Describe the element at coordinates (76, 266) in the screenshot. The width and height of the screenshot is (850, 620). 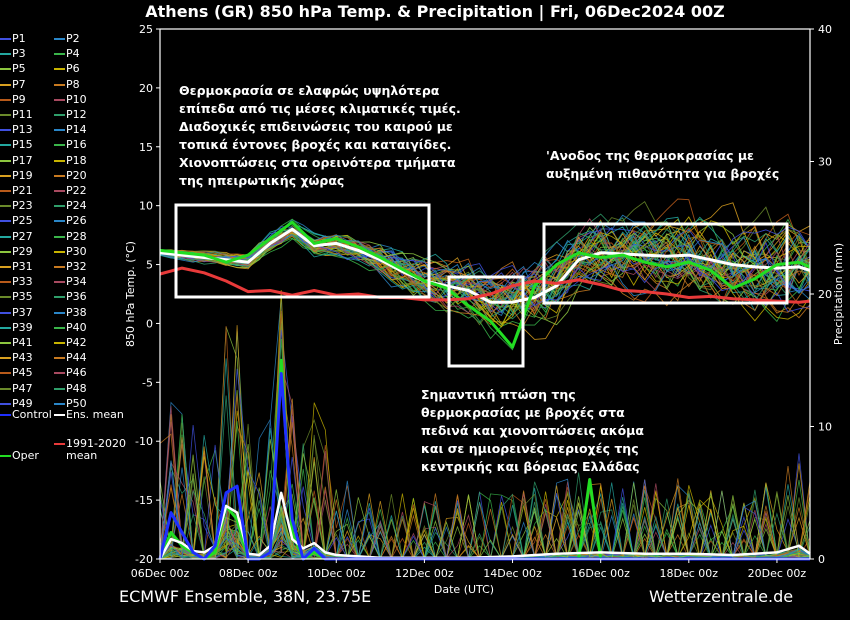
I see `legend-label: P32` at that location.